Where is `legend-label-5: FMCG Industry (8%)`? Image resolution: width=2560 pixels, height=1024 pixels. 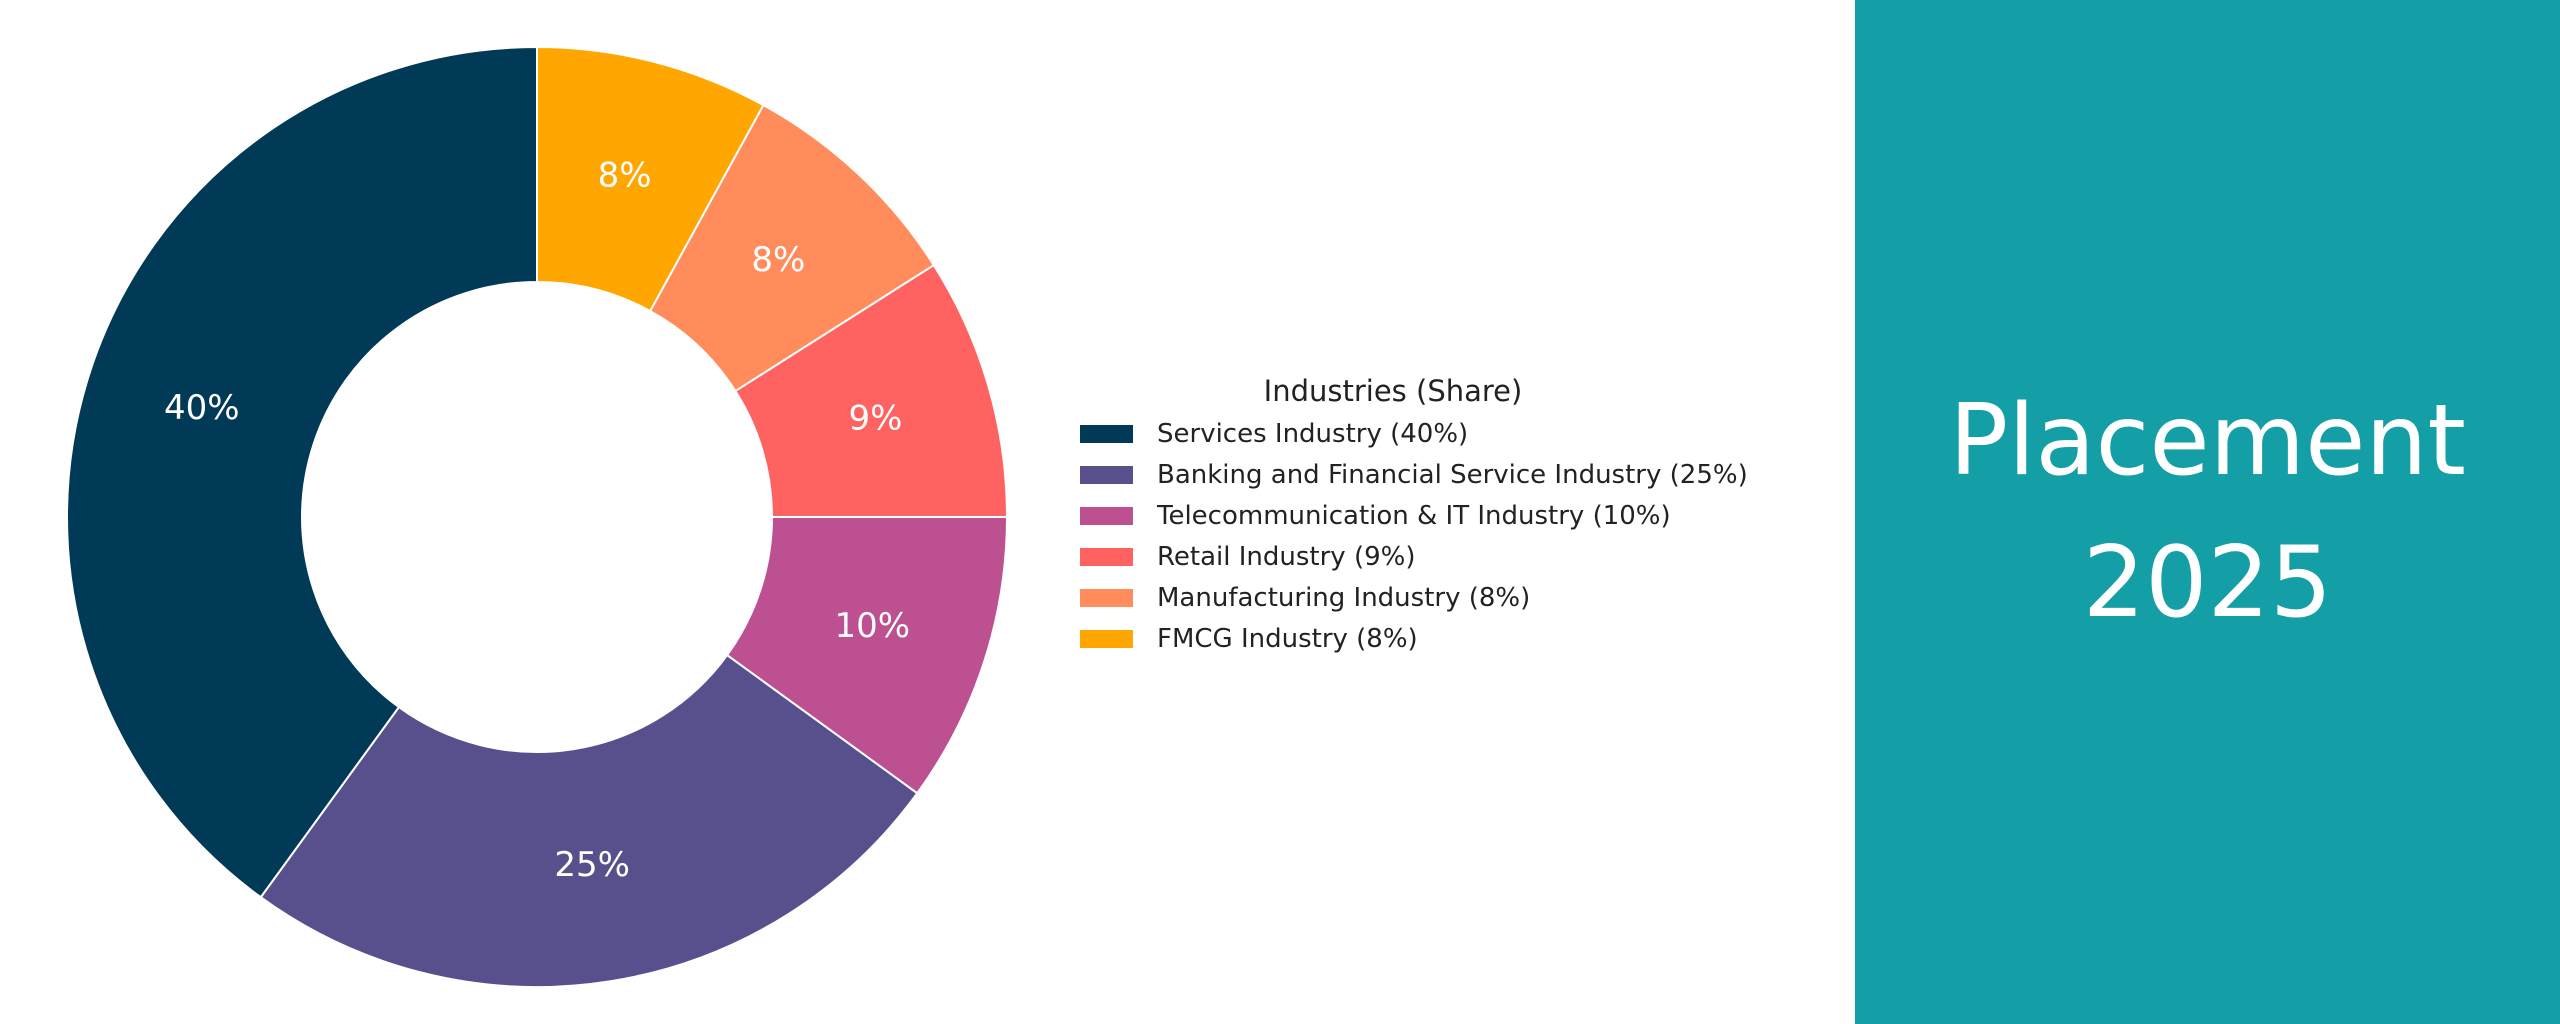 legend-label-5: FMCG Industry (8%) is located at coordinates (1287, 639).